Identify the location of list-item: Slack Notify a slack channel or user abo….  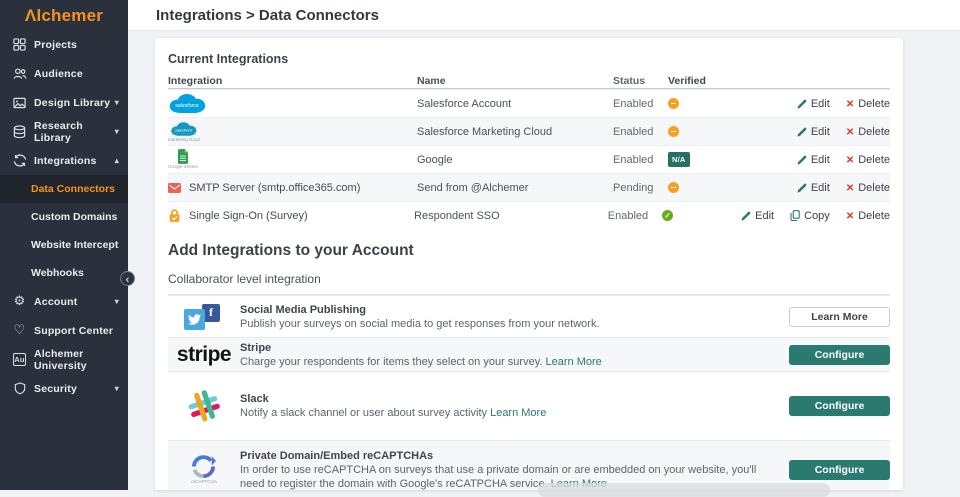
(529, 405).